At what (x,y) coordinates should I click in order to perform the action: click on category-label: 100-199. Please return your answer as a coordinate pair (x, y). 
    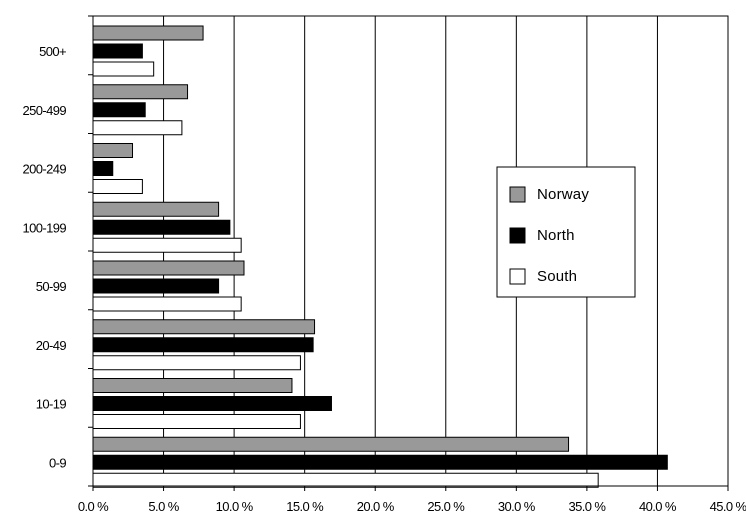
    Looking at the image, I should click on (44, 227).